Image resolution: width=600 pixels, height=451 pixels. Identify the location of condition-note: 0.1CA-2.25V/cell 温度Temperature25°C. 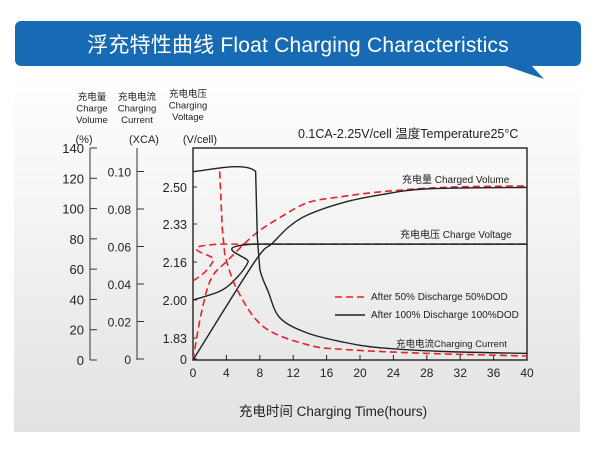
(408, 133).